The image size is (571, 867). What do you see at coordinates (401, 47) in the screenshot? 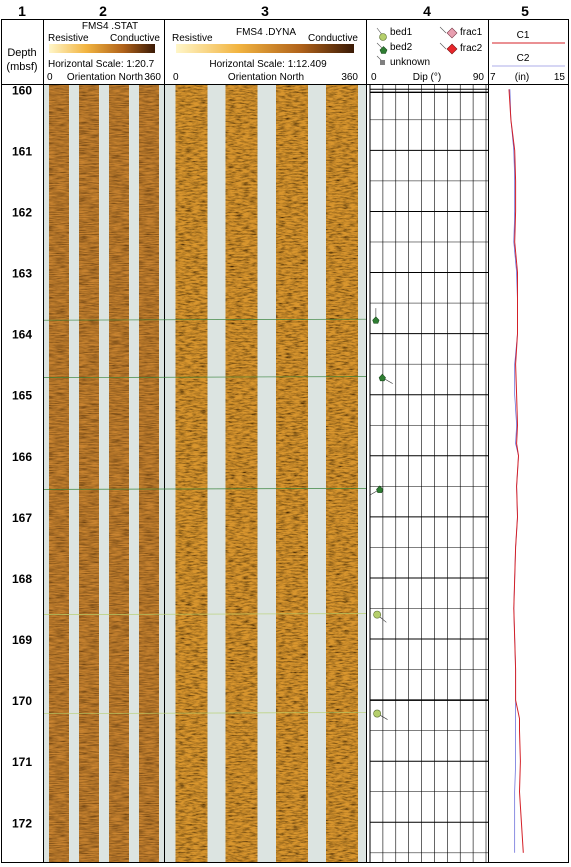
I see `legend-bed2-label: bed2` at bounding box center [401, 47].